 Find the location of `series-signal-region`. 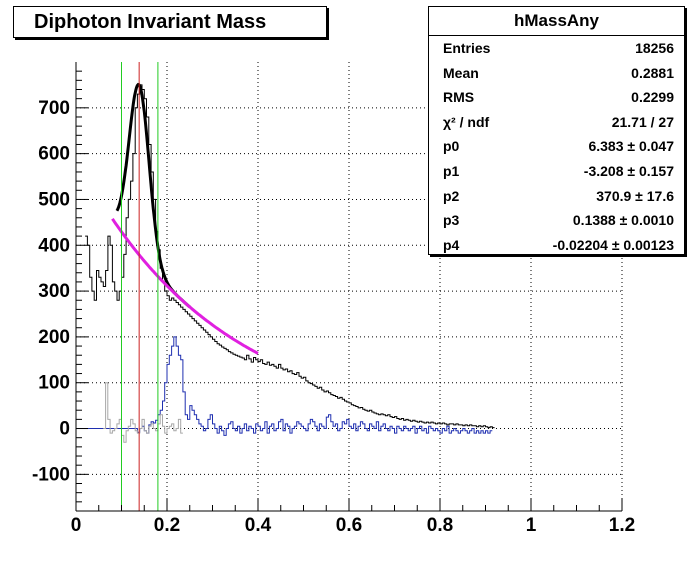

series-signal-region is located at coordinates (143, 412).